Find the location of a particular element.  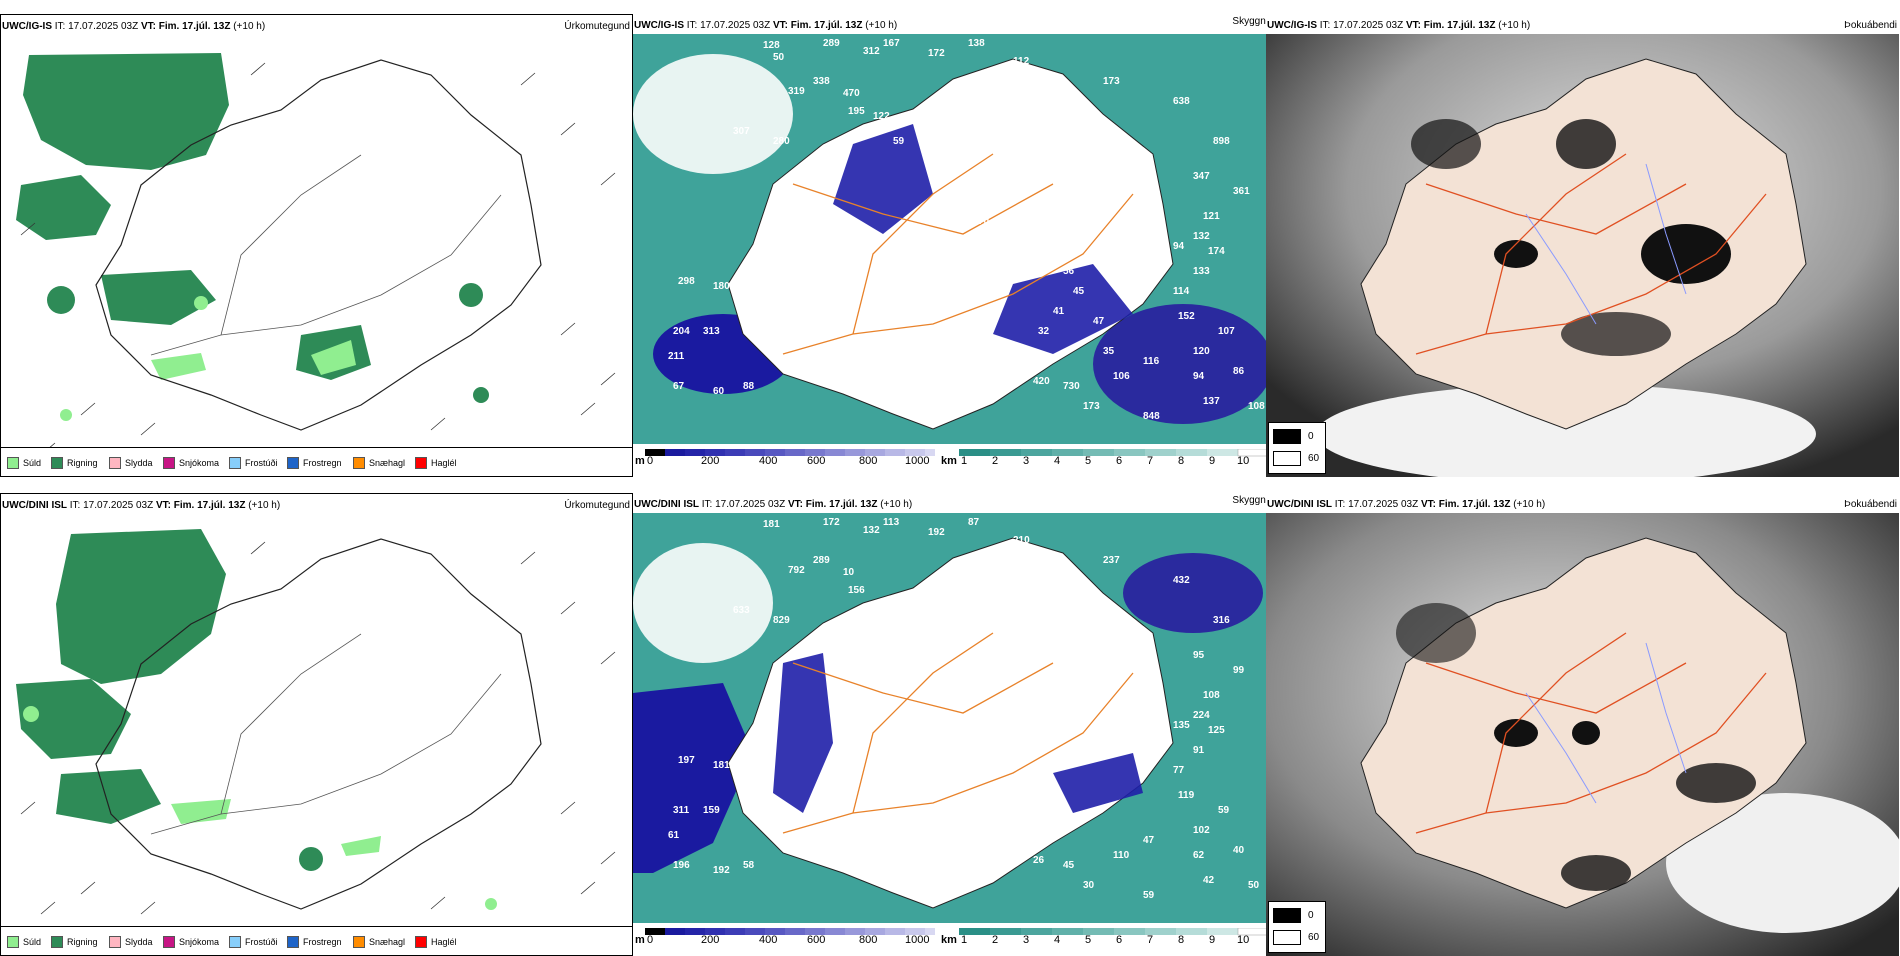

visibility-value-label: 848 is located at coordinates (1151, 416).